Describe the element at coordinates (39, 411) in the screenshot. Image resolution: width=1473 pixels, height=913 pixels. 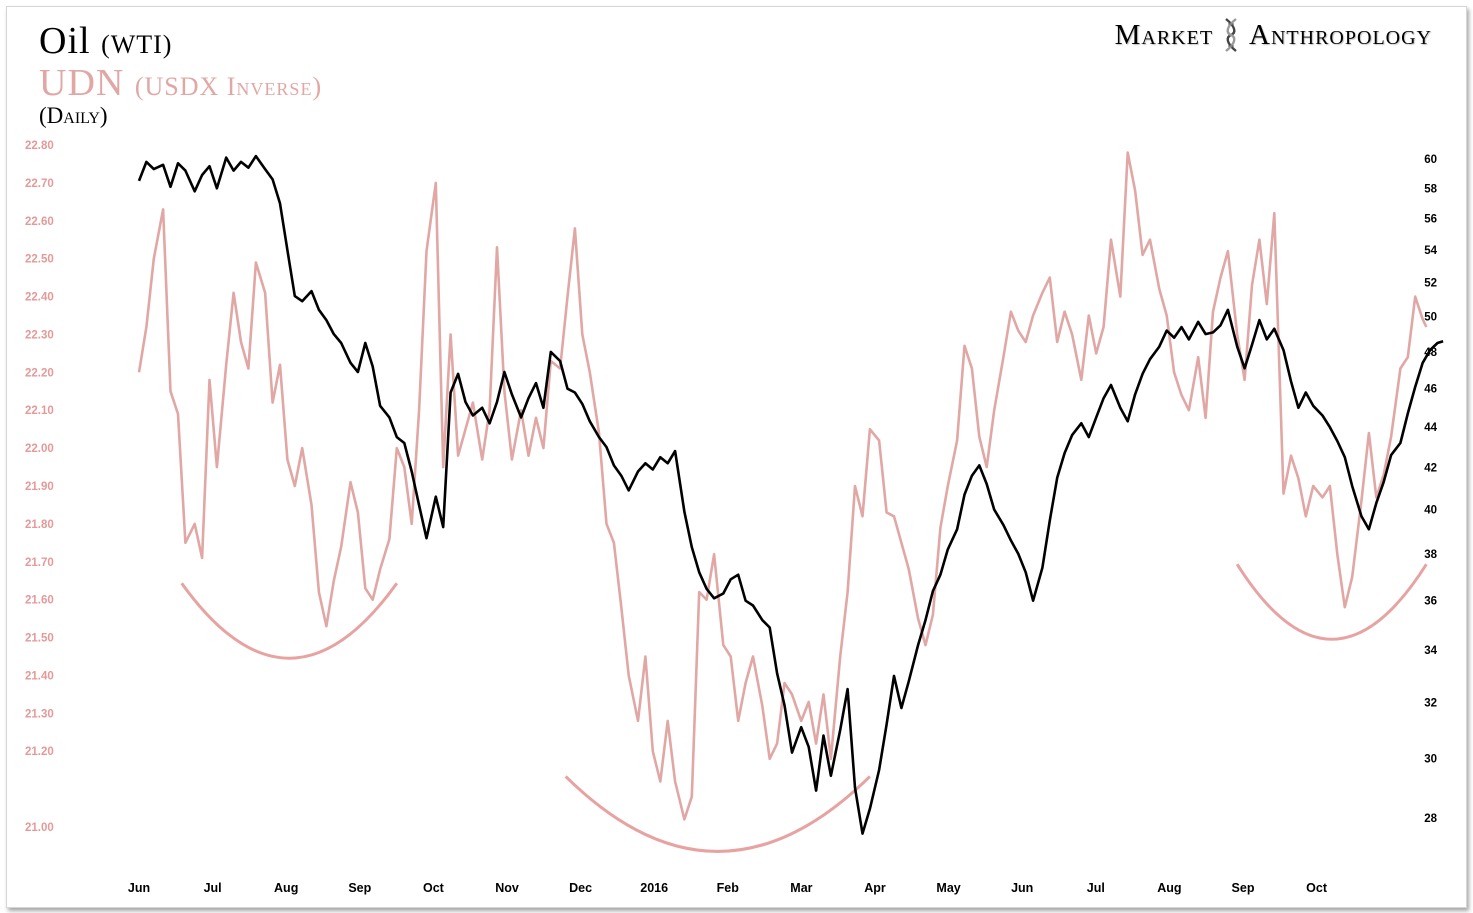
I see `left-tick-label: 22.10` at that location.